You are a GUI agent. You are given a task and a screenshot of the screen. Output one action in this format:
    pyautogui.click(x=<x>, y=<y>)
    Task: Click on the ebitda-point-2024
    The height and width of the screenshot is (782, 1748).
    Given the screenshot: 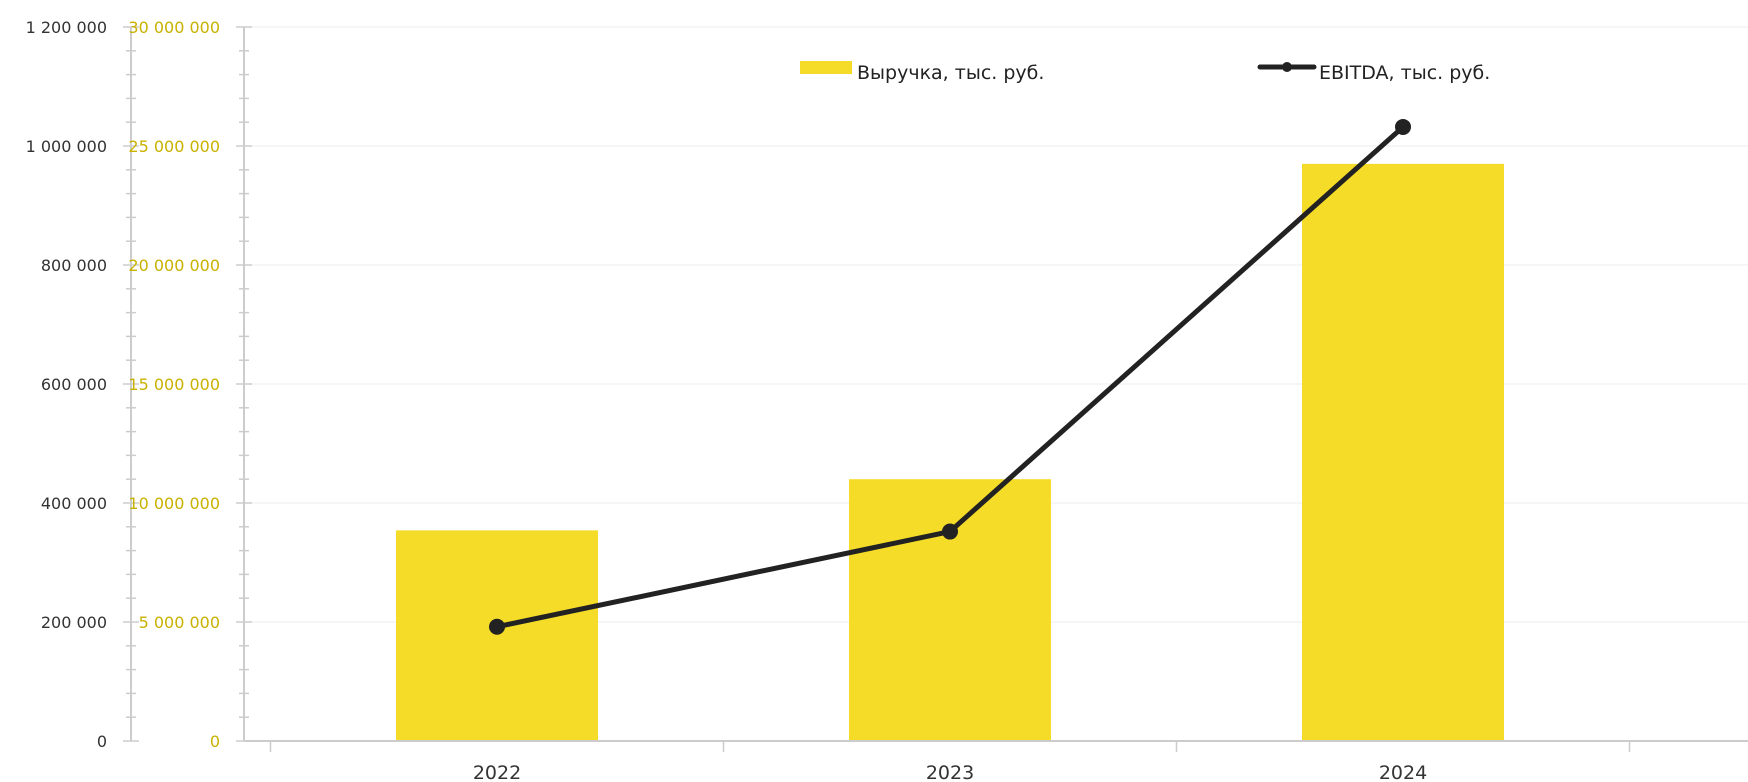 What is the action you would take?
    pyautogui.click(x=1403, y=126)
    